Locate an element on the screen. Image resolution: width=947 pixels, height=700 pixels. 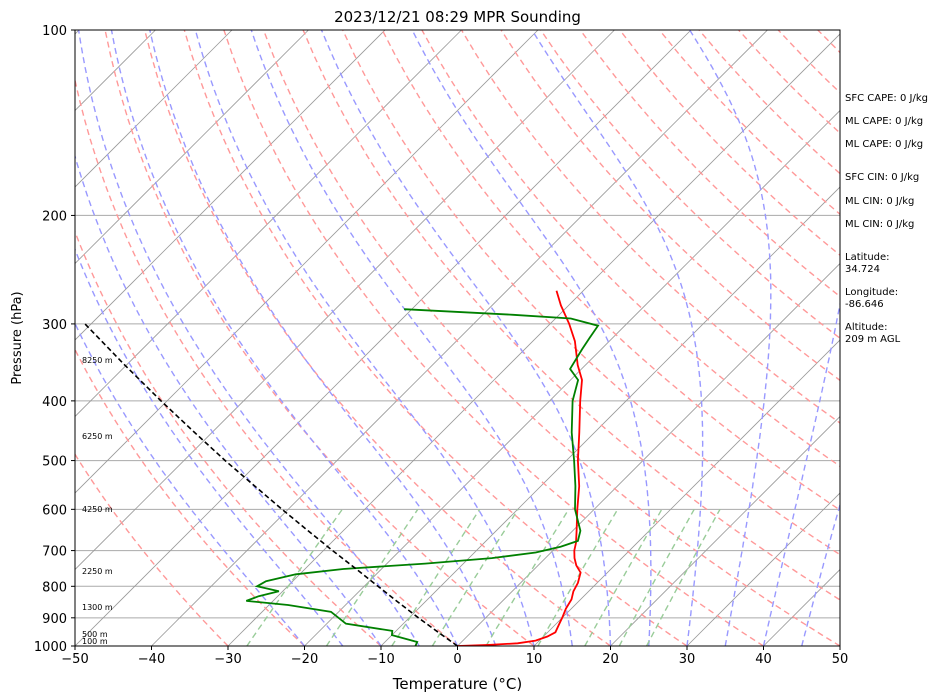
x-tick-label: 30 is located at coordinates (687, 659).